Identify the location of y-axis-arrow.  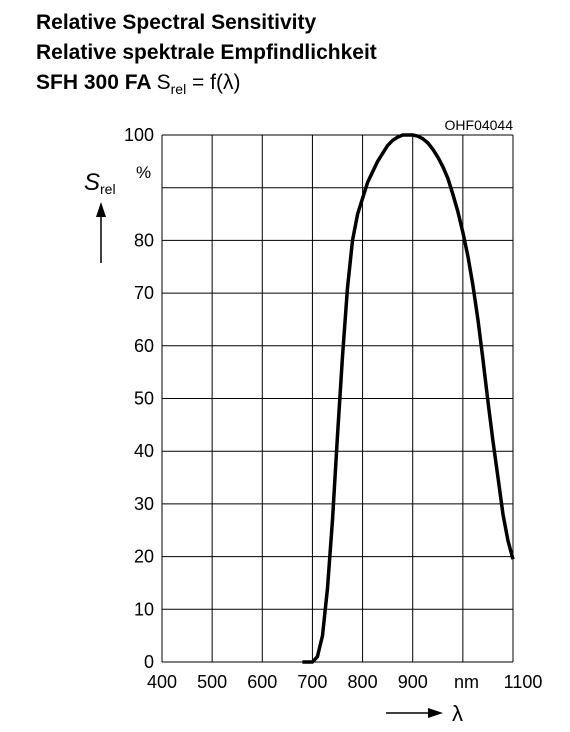
(101, 232).